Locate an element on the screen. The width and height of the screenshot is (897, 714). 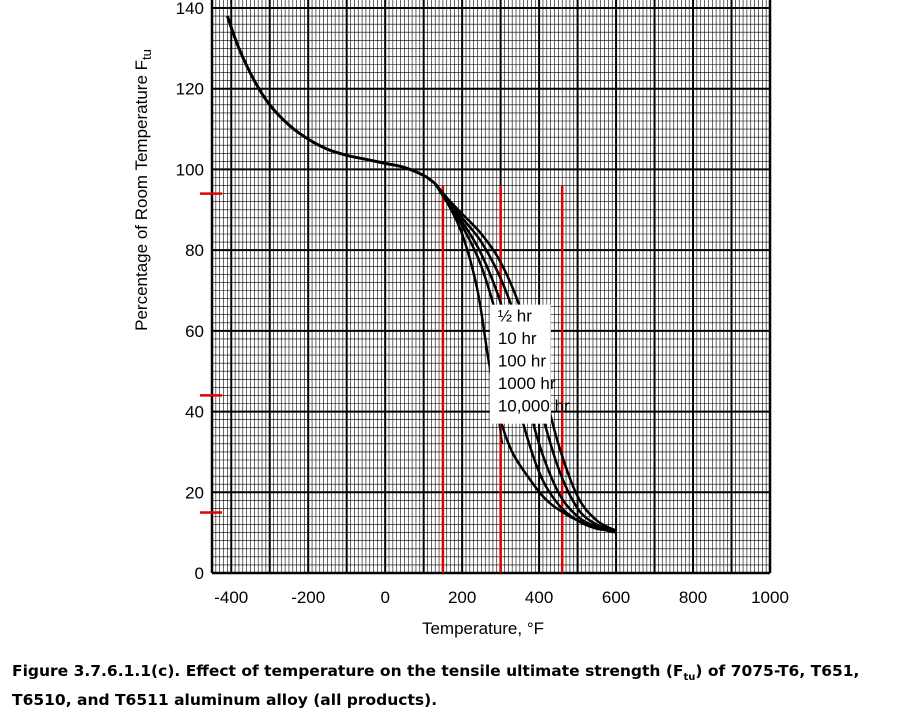
legend-item-2: 100 hr is located at coordinates (522, 361).